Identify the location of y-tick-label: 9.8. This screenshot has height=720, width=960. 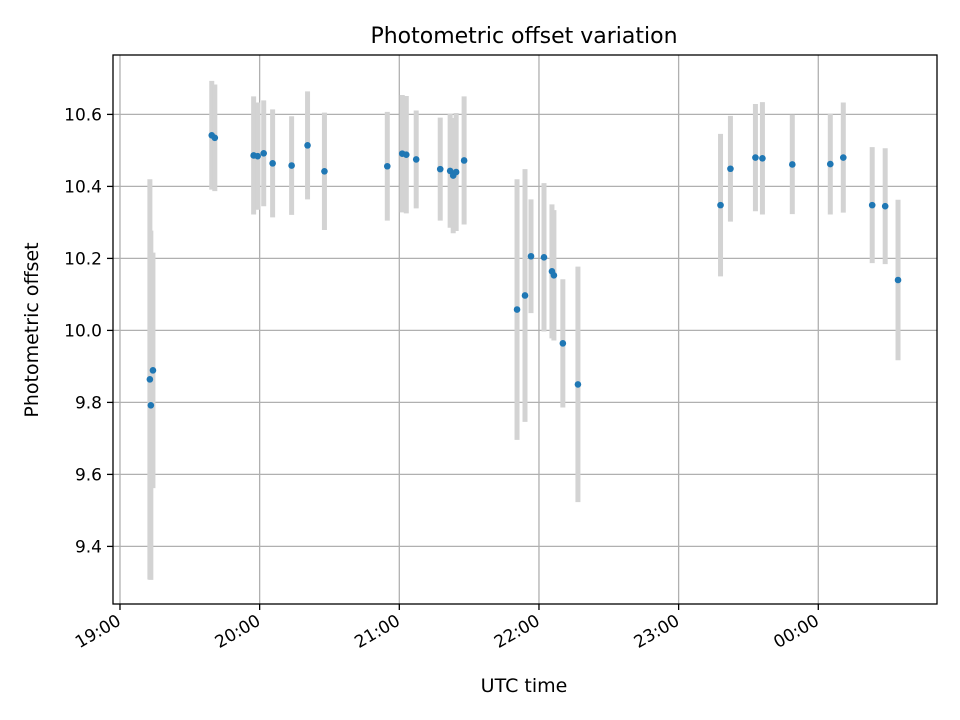
(88, 403).